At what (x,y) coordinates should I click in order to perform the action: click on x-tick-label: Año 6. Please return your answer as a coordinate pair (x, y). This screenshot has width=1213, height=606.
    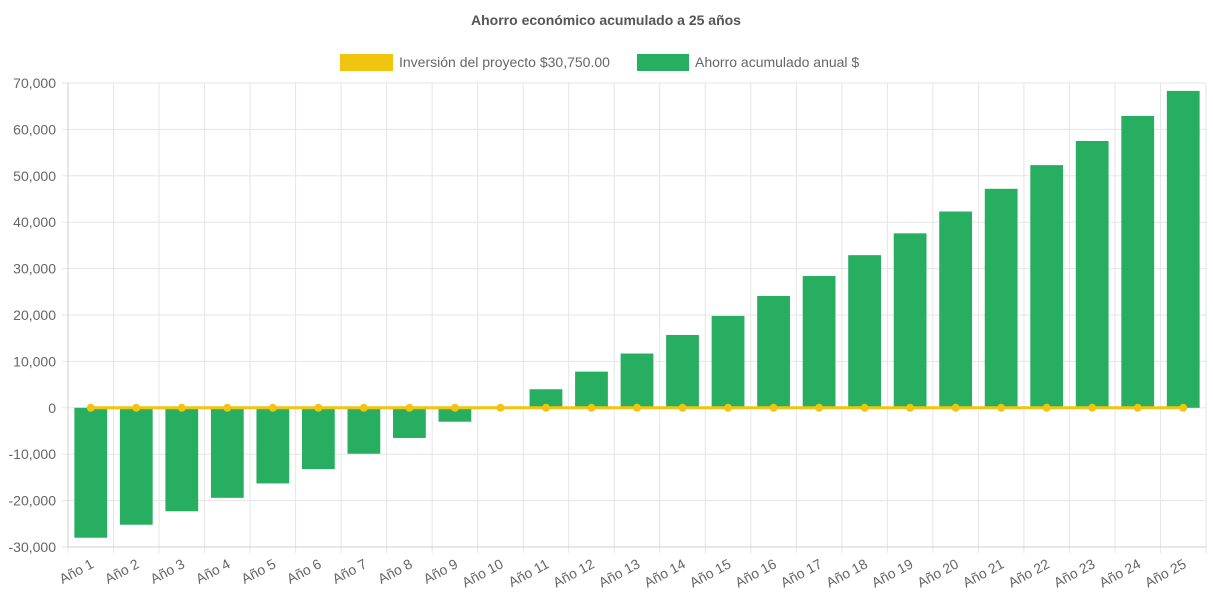
    Looking at the image, I should click on (304, 570).